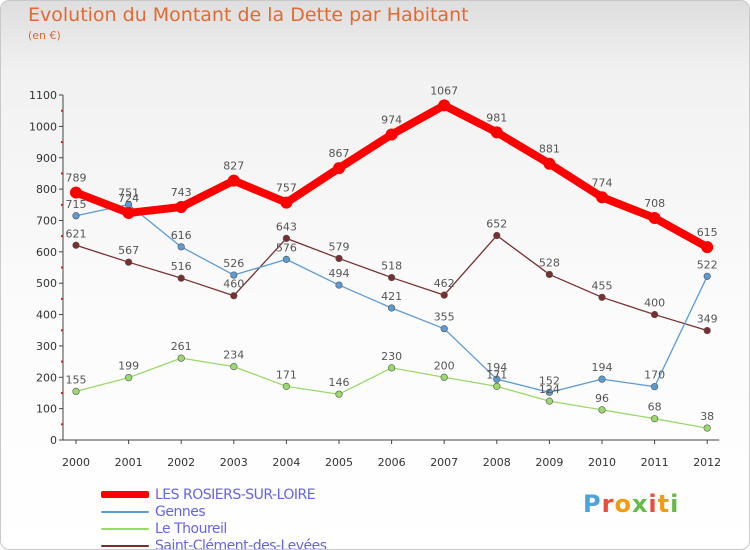 The image size is (750, 550). What do you see at coordinates (301, 495) in the screenshot?
I see `legend-item: LES ROSIERS-SUR-LOIRE` at bounding box center [301, 495].